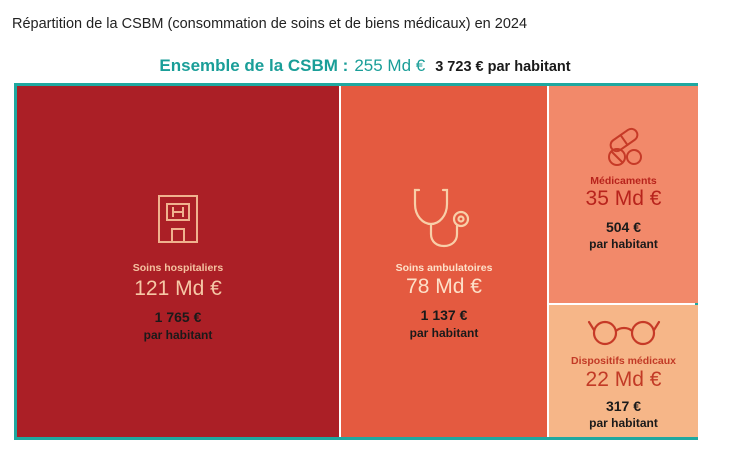 The width and height of the screenshot is (730, 466). I want to click on total-per-capita: 3 723 € par habitant, so click(503, 67).